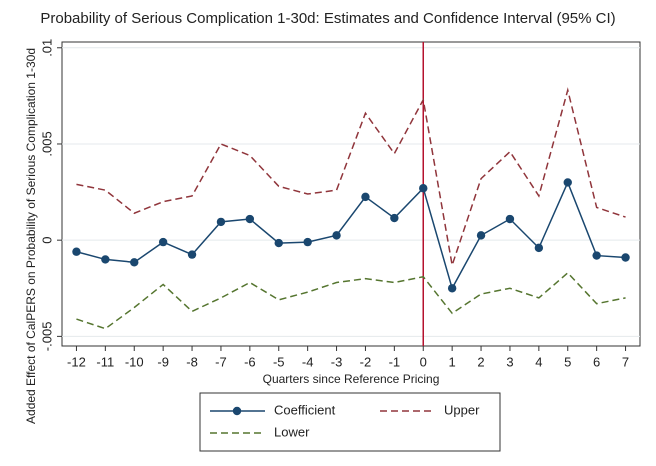 Image resolution: width=656 pixels, height=466 pixels. What do you see at coordinates (76, 361) in the screenshot?
I see `x-tick-label: -12` at bounding box center [76, 361].